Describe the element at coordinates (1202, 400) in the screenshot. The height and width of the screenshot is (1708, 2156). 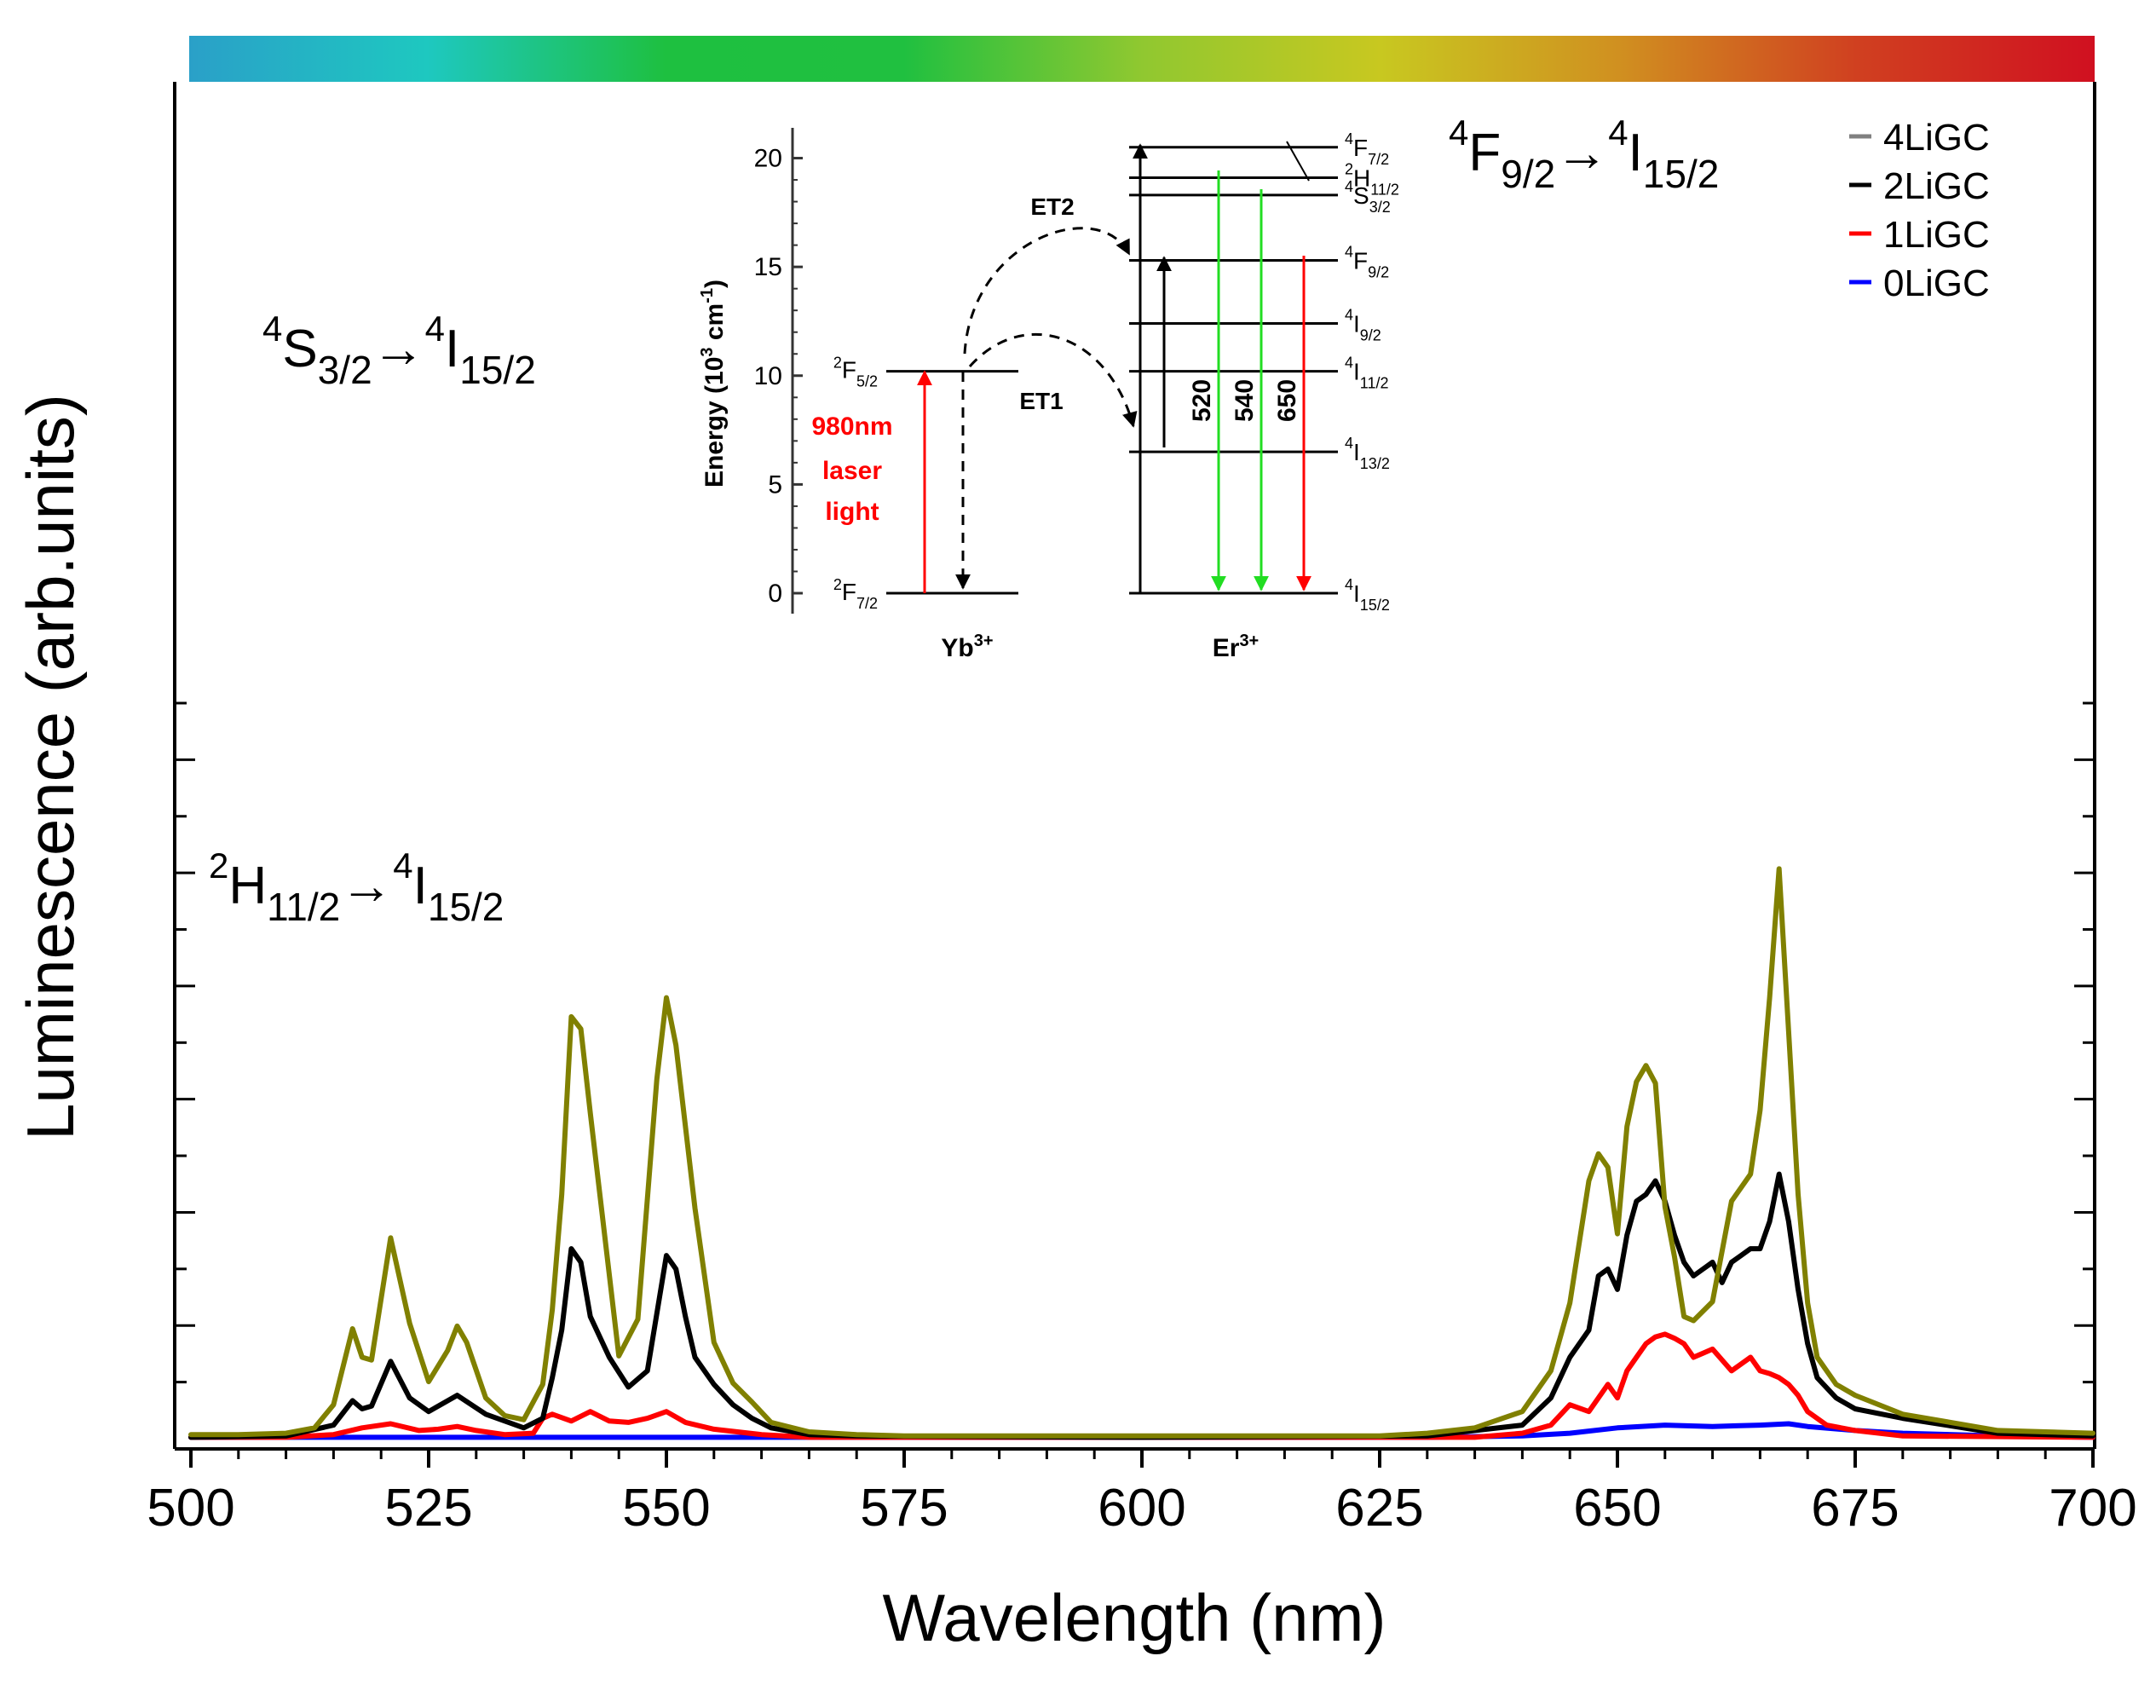
I see `emission-520-label: 520` at that location.